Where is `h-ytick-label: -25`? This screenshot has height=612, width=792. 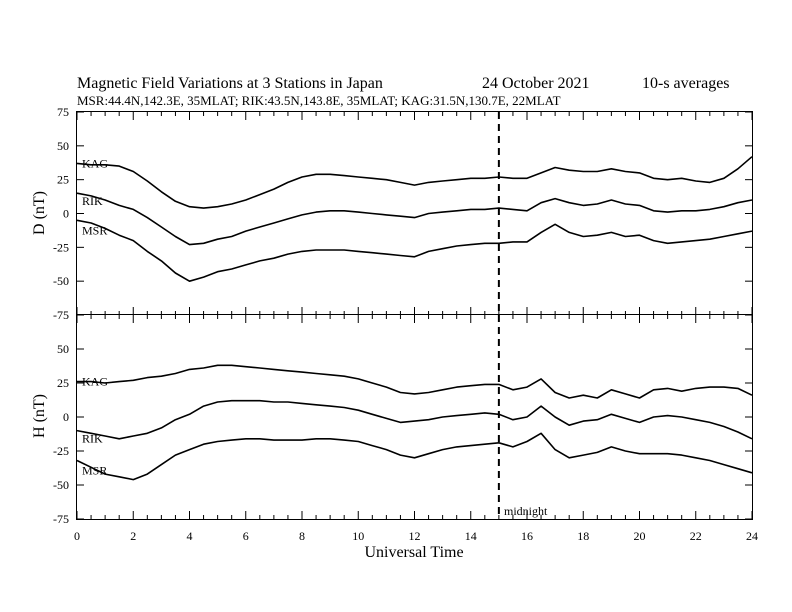 h-ytick-label: -25 is located at coordinates (61, 451).